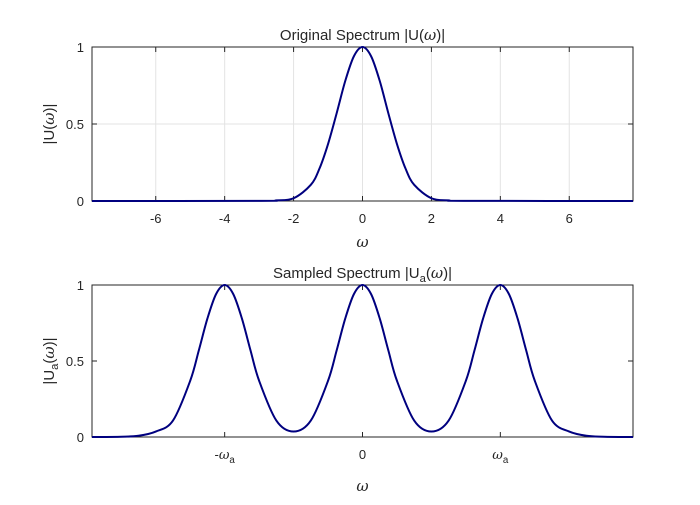  Describe the element at coordinates (224, 456) in the screenshot. I see `x-tick-label: -ωa​` at that location.